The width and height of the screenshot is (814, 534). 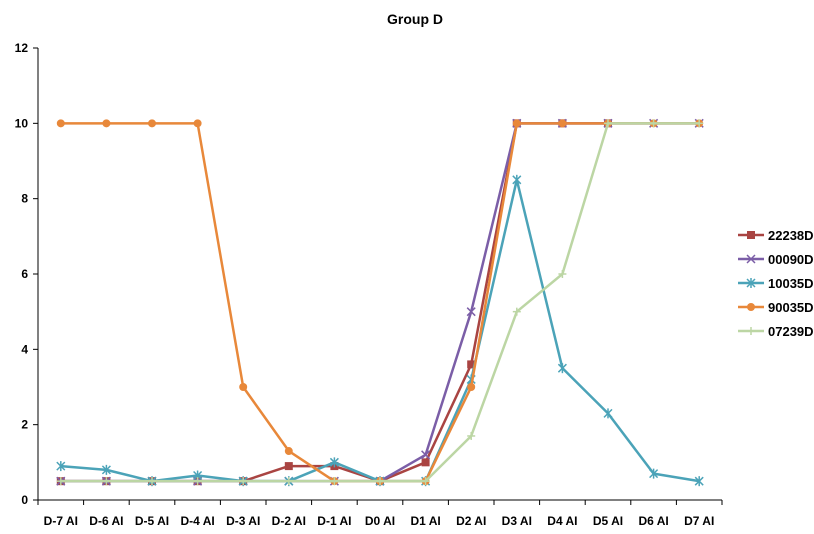 What do you see at coordinates (334, 521) in the screenshot?
I see `x-tick-label: D-1 AI` at bounding box center [334, 521].